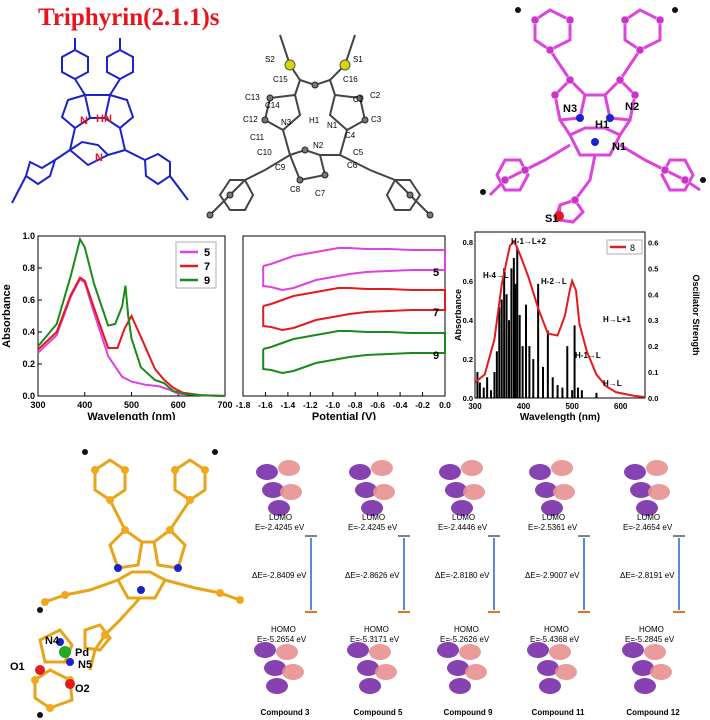 This screenshot has width=710, height=720. What do you see at coordinates (17, 667) in the screenshot?
I see `atom-label: O1` at bounding box center [17, 667].